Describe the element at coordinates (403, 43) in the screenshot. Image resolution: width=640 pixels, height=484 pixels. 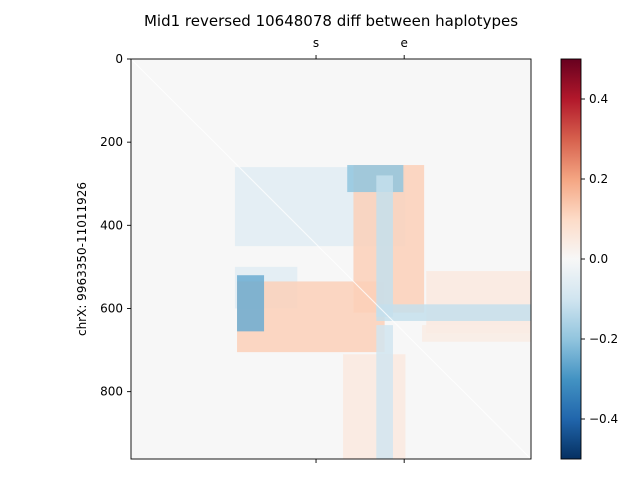
I see `top-marker-label: e` at that location.